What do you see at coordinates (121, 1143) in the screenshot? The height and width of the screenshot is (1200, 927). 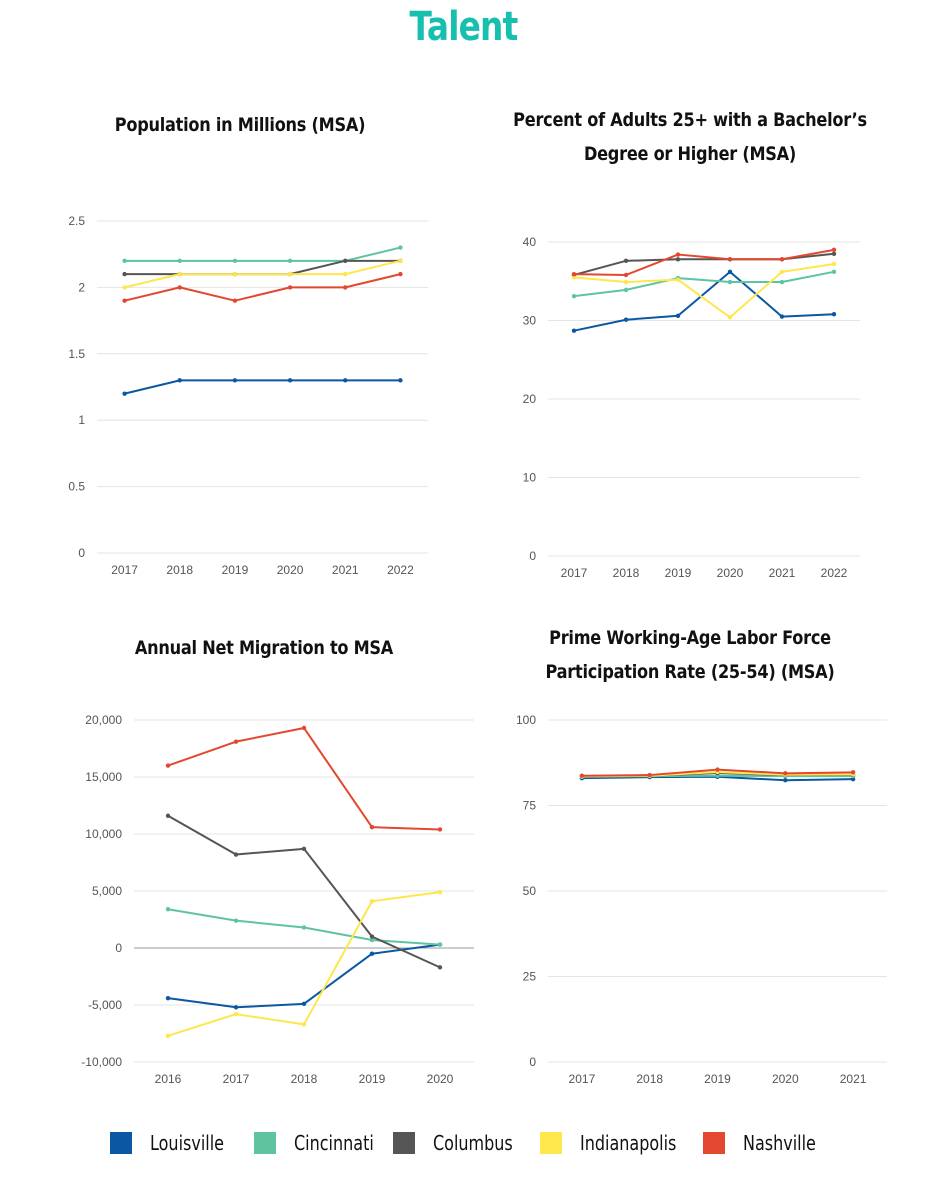 I see `legend-swatch-louisville` at bounding box center [121, 1143].